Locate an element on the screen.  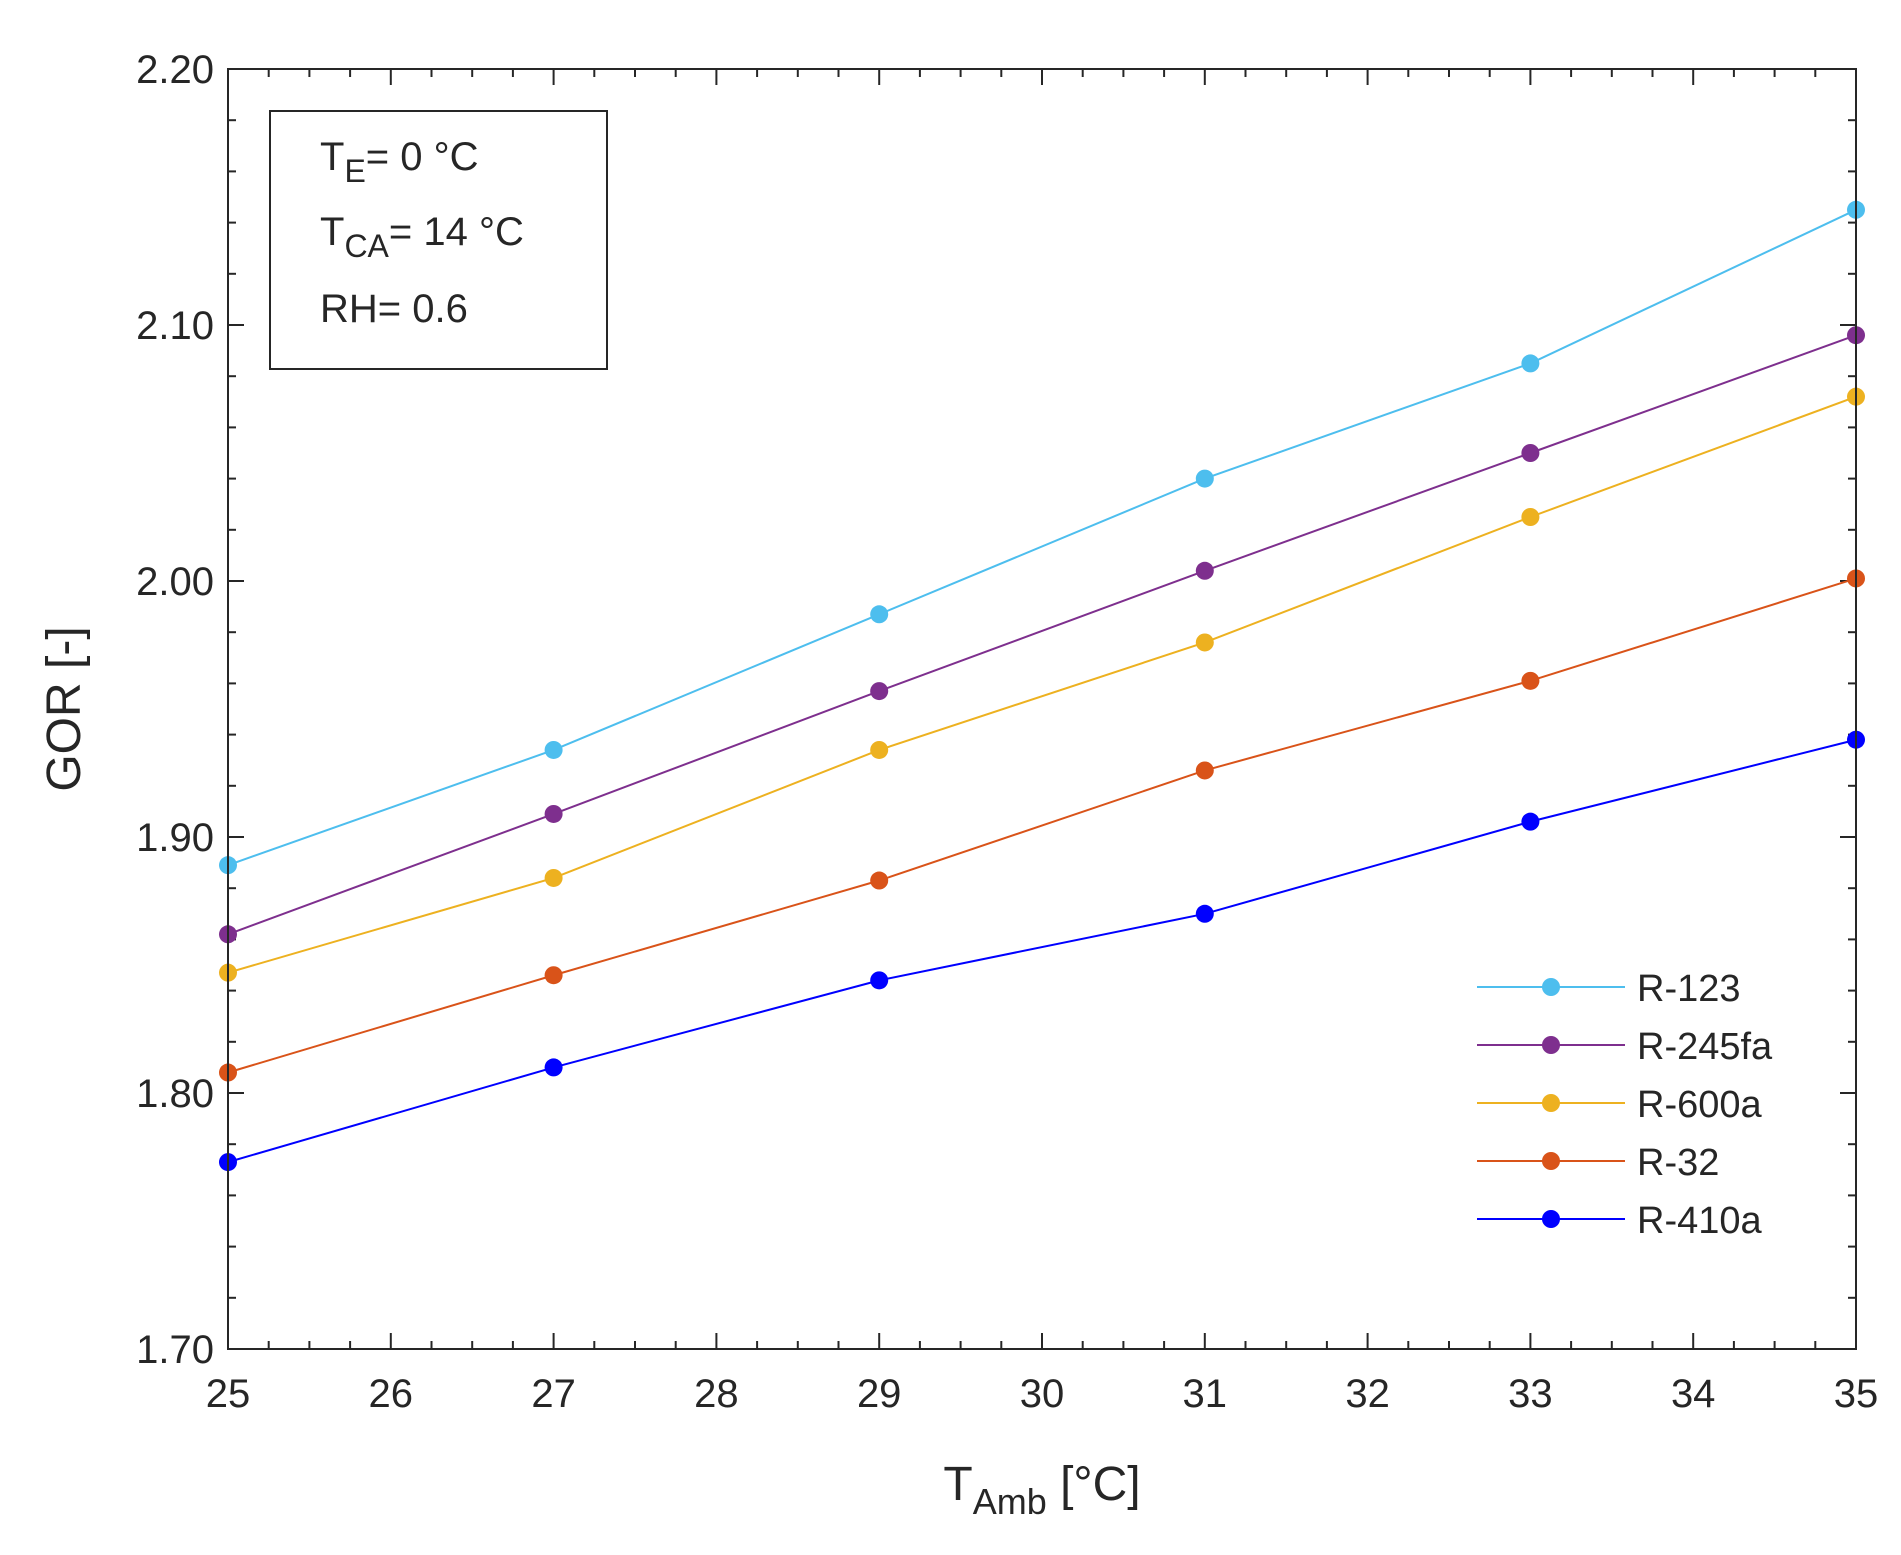
y-axis-label: GOR [-] is located at coordinates (64, 708).